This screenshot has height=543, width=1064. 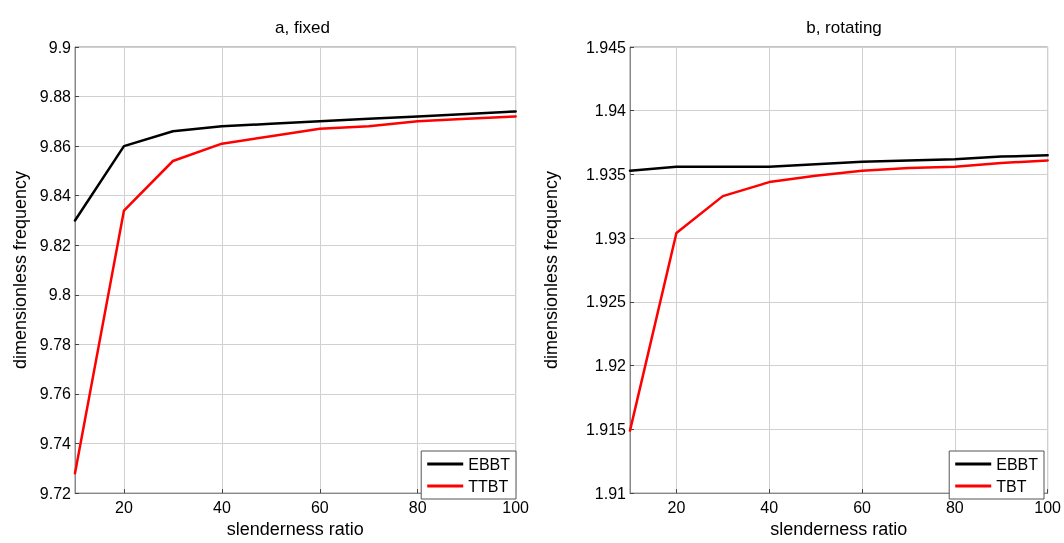 I want to click on legend-label: TBT, so click(x=1011, y=486).